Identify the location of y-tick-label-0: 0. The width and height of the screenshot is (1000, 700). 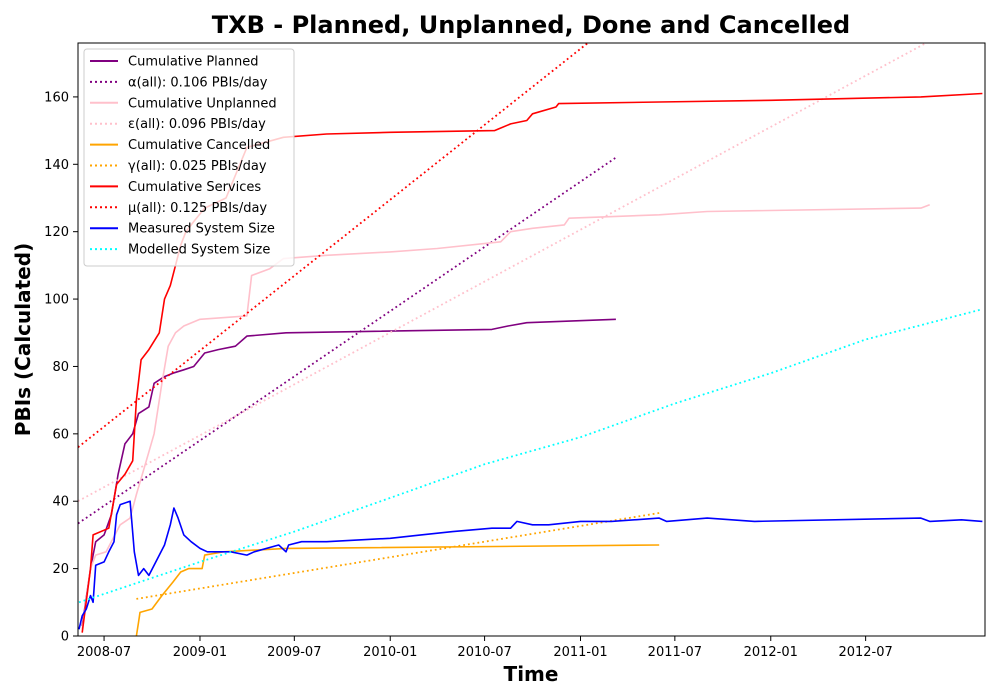
(65, 637).